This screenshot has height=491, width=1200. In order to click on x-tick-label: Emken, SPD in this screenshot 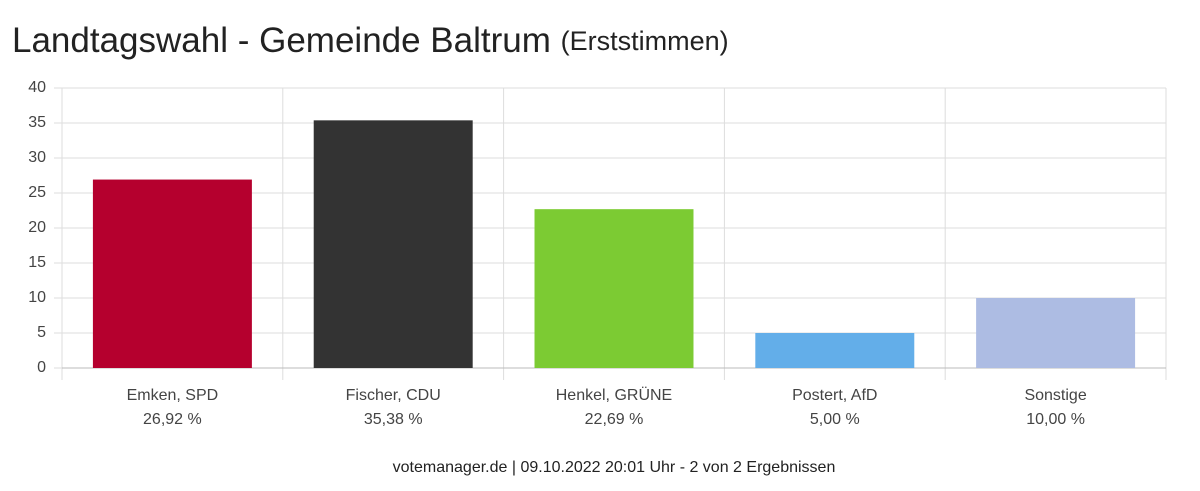, I will do `click(173, 395)`.